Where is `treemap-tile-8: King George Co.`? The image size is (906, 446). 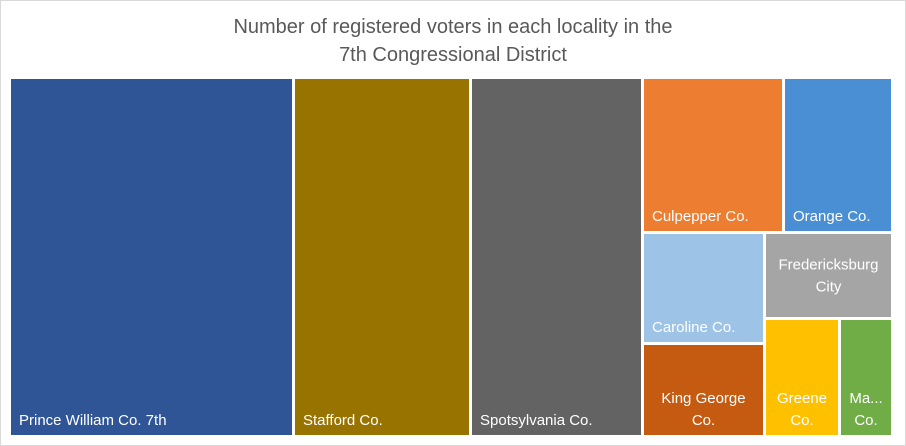
treemap-tile-8: King George Co. is located at coordinates (703, 390).